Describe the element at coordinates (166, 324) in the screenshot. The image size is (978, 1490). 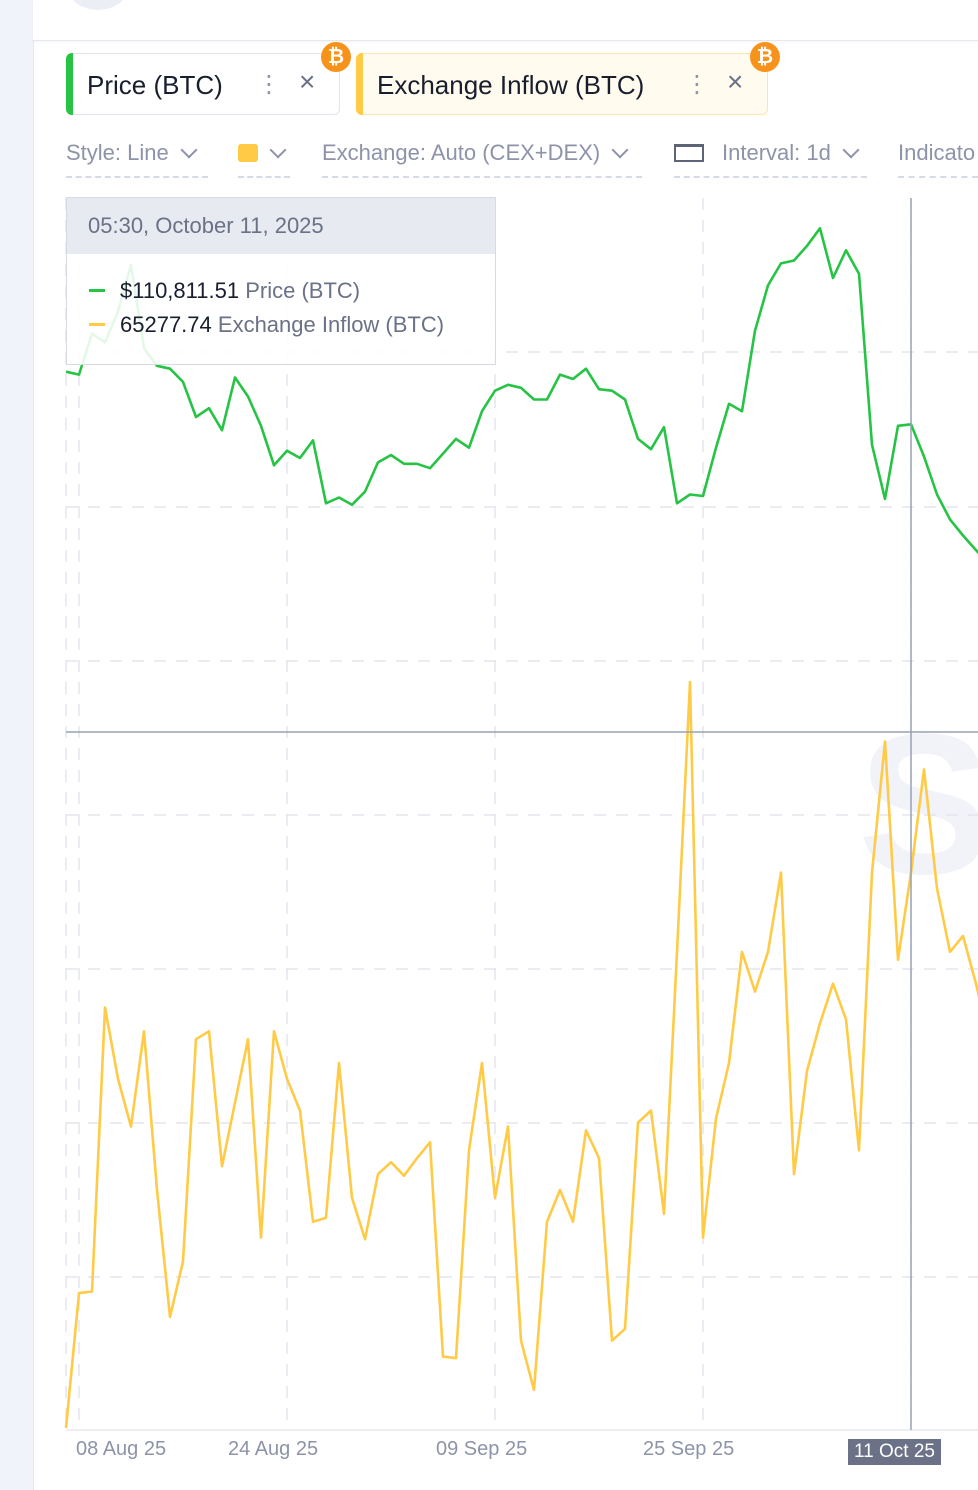
I see `tooltip-value: 65277.74` at that location.